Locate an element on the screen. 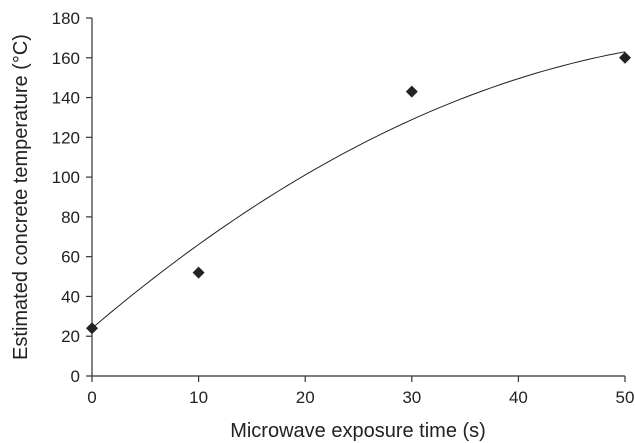 This screenshot has height=443, width=635. y-tick-label: 100 is located at coordinates (66, 177).